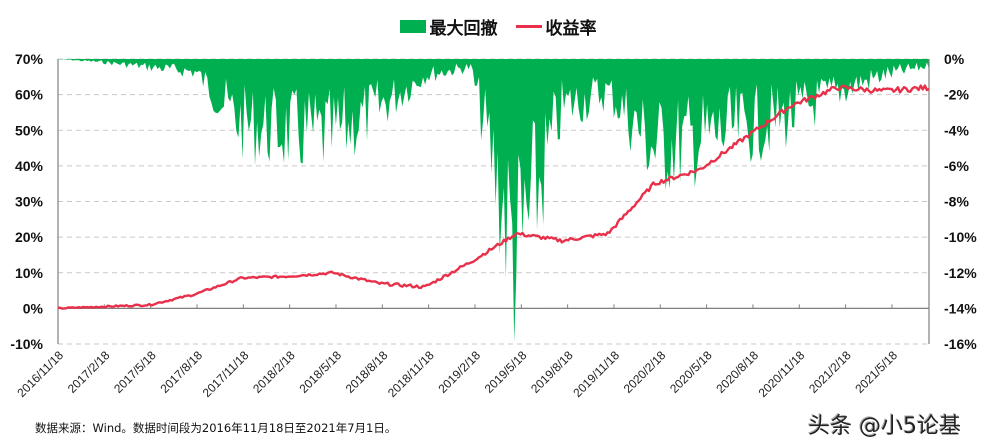 This screenshot has height=444, width=996. I want to click on right-y-axis-labels: 0% -2% -4% -6% -8% -10% -12% -14% -16%, so click(960, 201).